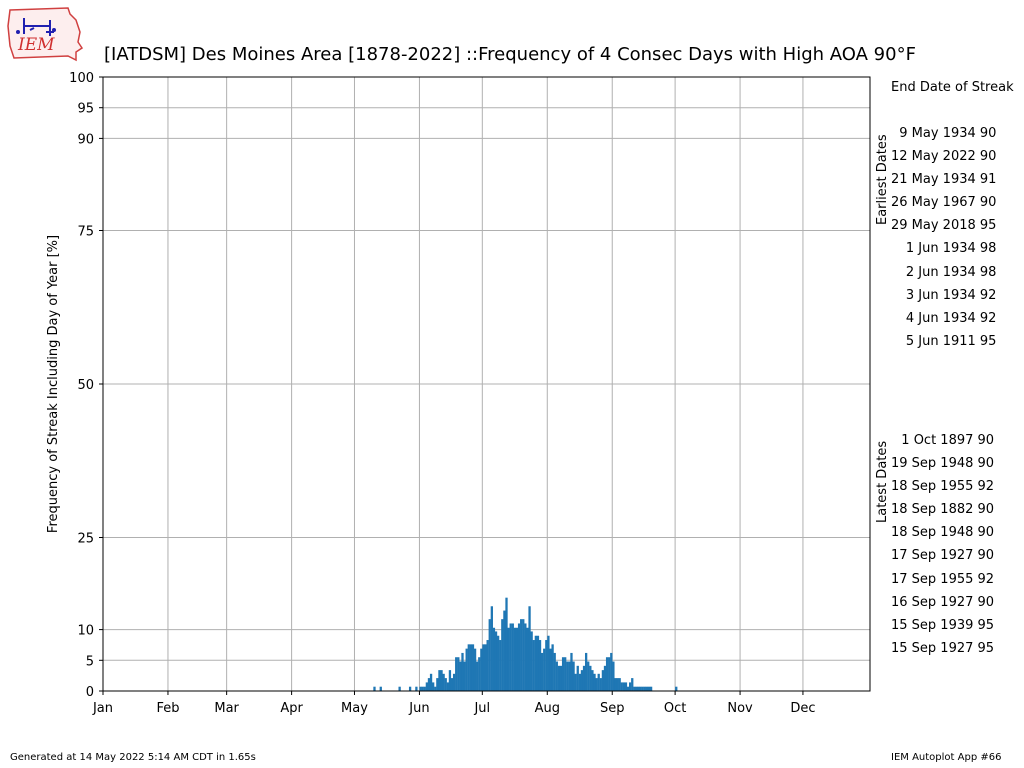 This screenshot has height=768, width=1024. Describe the element at coordinates (547, 708) in the screenshot. I see `x-tick-label: Aug` at that location.